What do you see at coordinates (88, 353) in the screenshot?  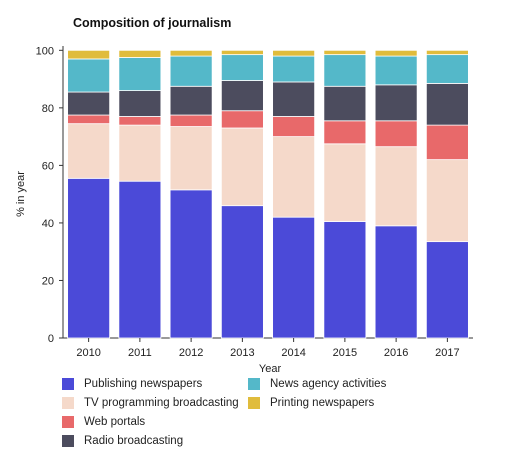 I see `x-tick-label: 2010` at bounding box center [88, 353].